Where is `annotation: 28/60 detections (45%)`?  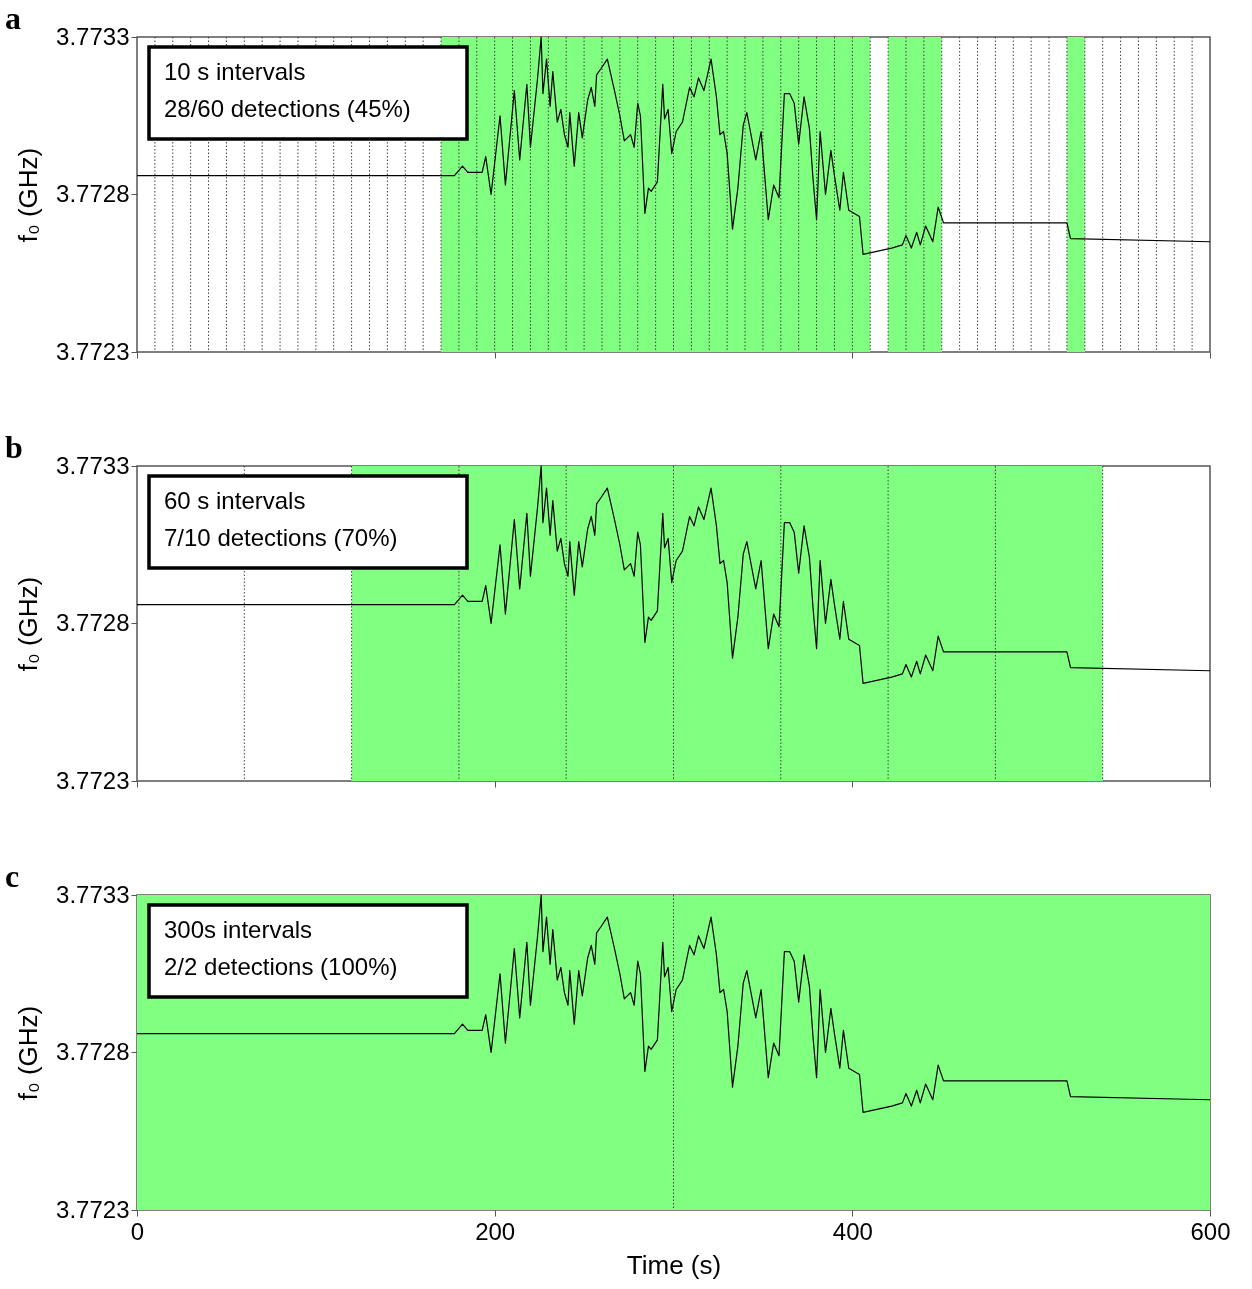
annotation: 28/60 detections (45%) is located at coordinates (287, 108).